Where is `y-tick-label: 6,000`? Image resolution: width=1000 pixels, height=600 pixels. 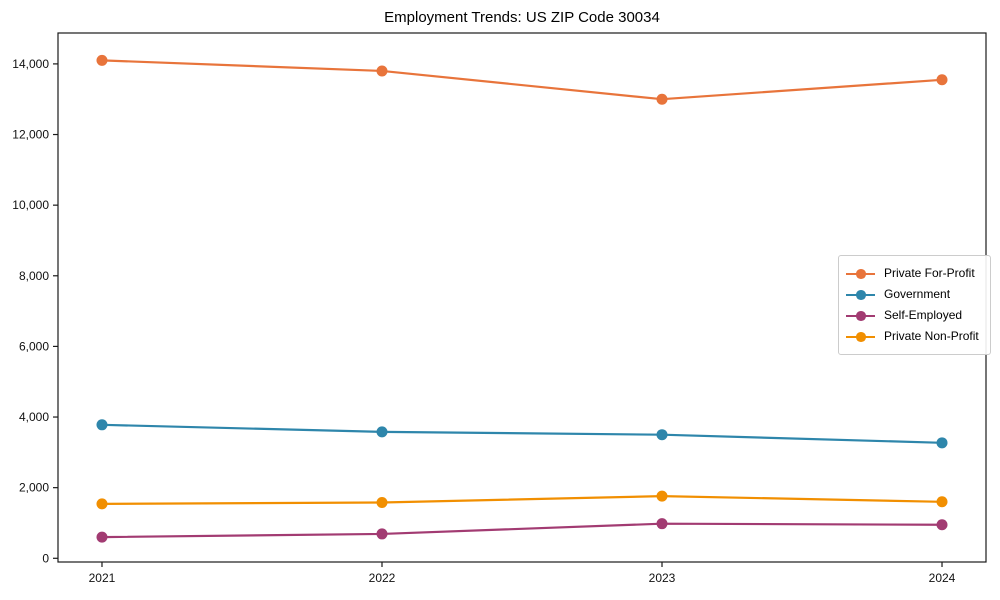
y-tick-label: 6,000 is located at coordinates (34, 346).